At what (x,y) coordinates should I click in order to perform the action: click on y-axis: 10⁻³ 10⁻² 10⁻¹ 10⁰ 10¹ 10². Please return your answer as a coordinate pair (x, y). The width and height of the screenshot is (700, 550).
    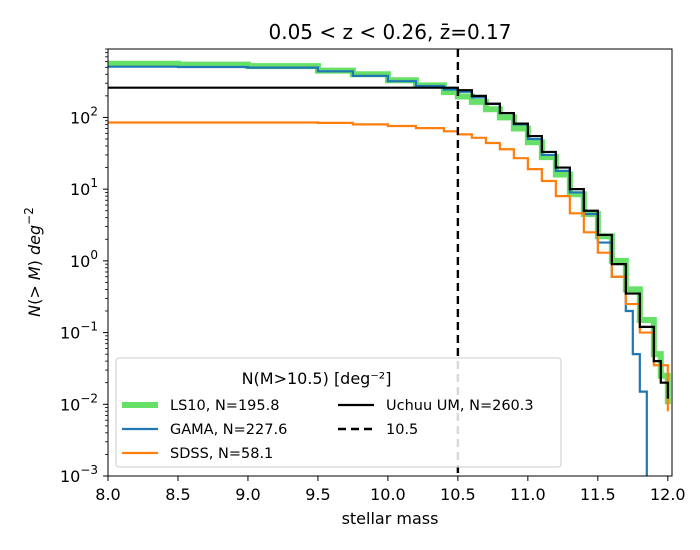
    Looking at the image, I should click on (84, 267).